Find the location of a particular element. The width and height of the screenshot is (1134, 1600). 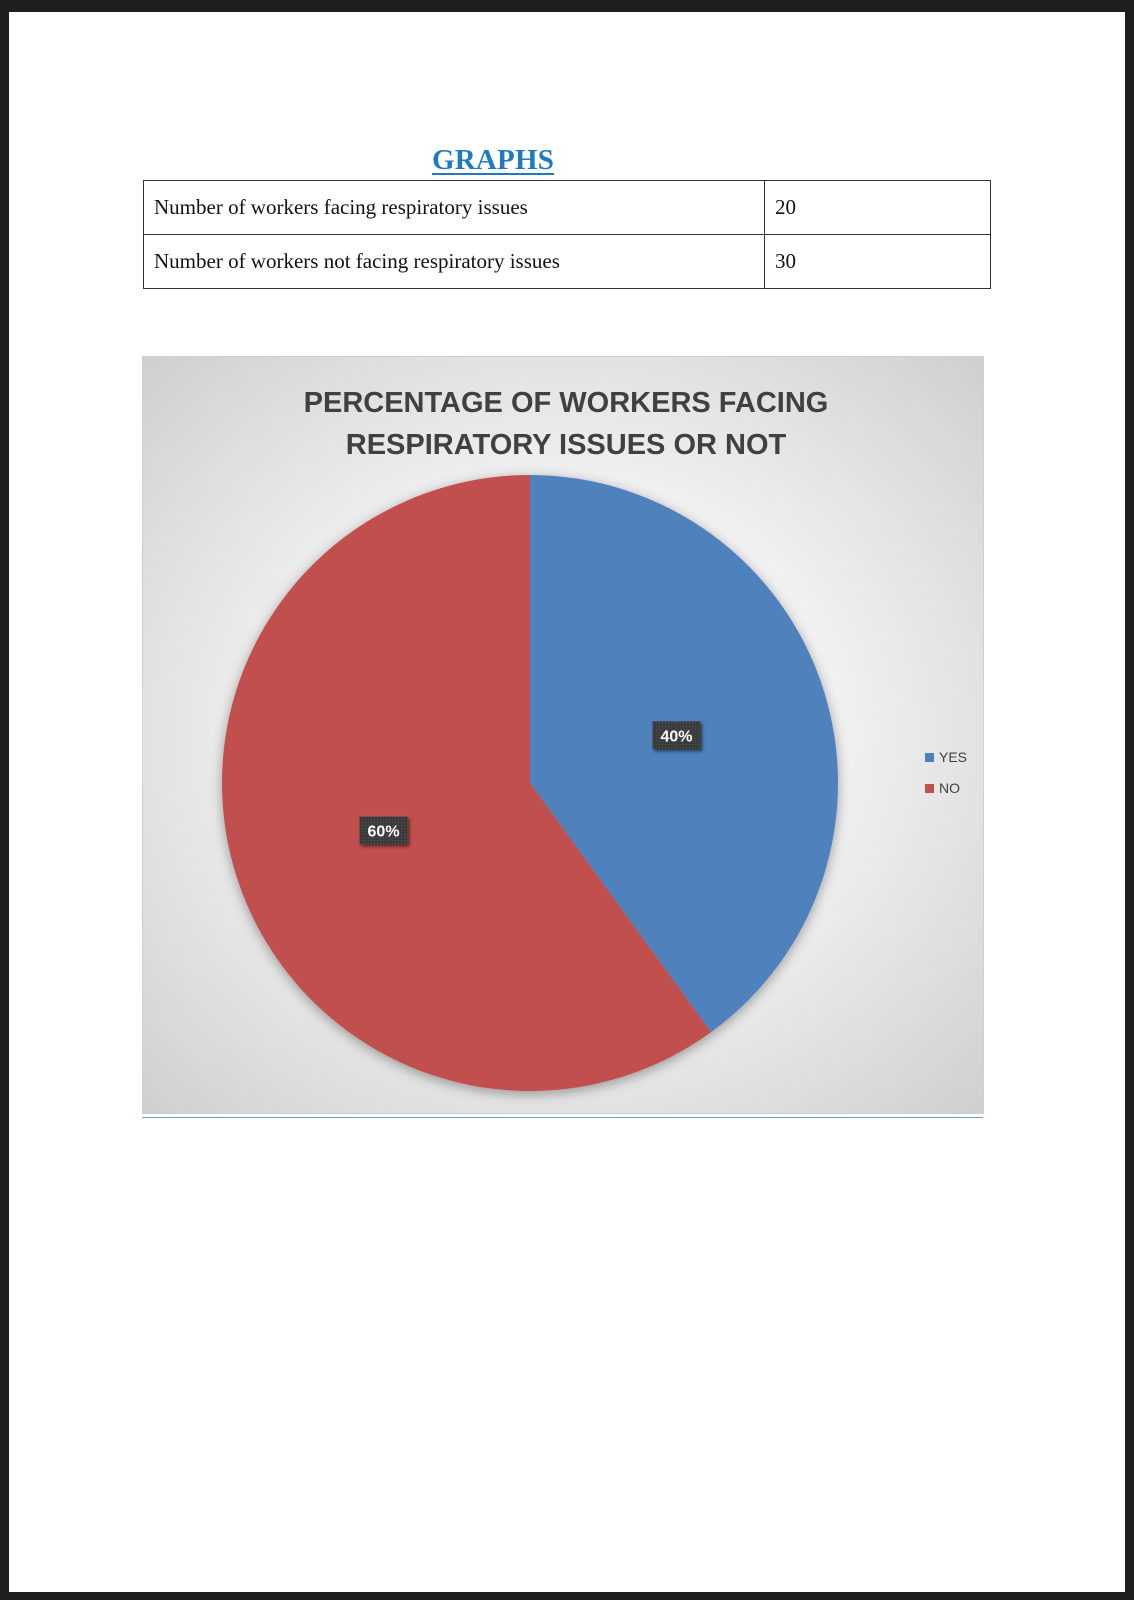

data-label-no: 60% is located at coordinates (383, 830).